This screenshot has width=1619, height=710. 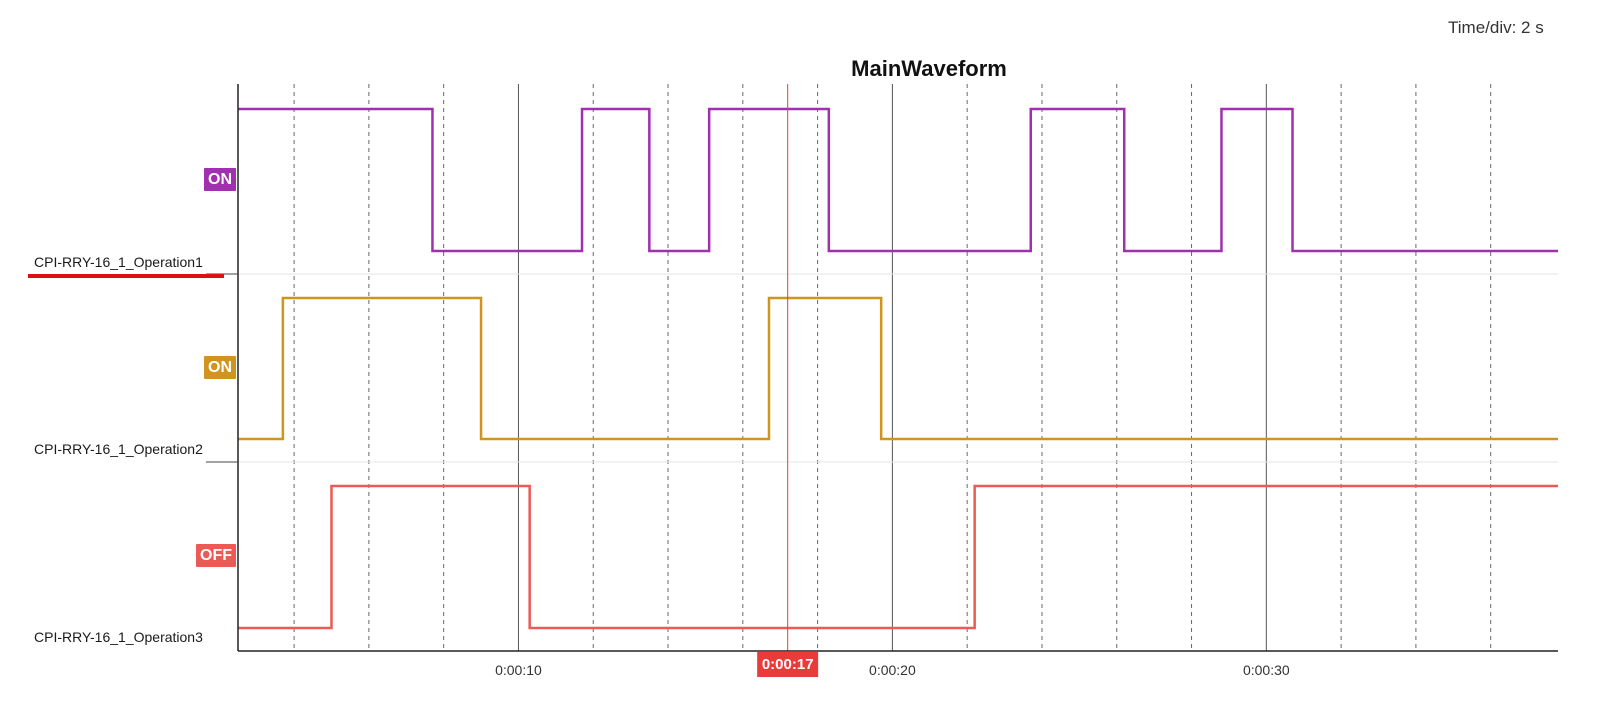 What do you see at coordinates (518, 670) in the screenshot?
I see `x-tick-label: 0:00:10` at bounding box center [518, 670].